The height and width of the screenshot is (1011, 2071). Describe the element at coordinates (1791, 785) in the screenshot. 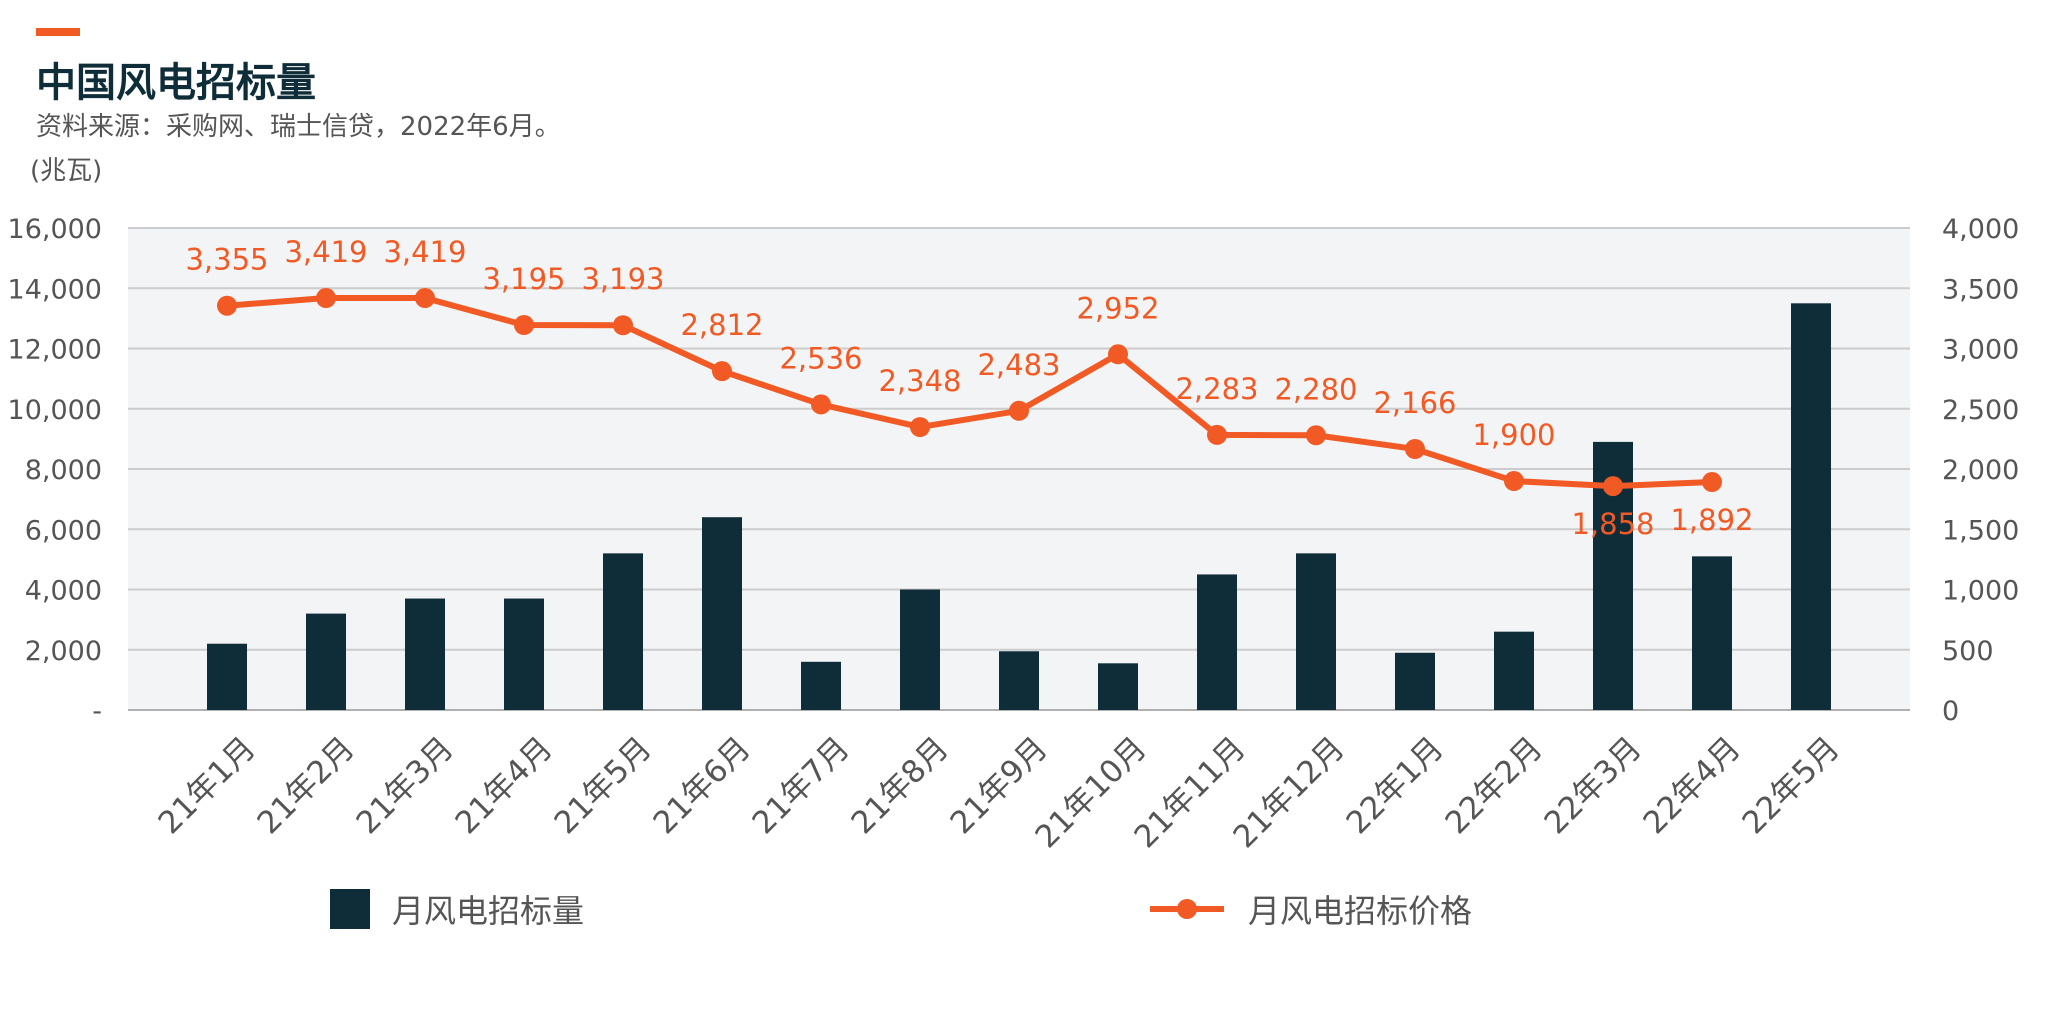

I see `x-tick-label: 22年5月` at that location.